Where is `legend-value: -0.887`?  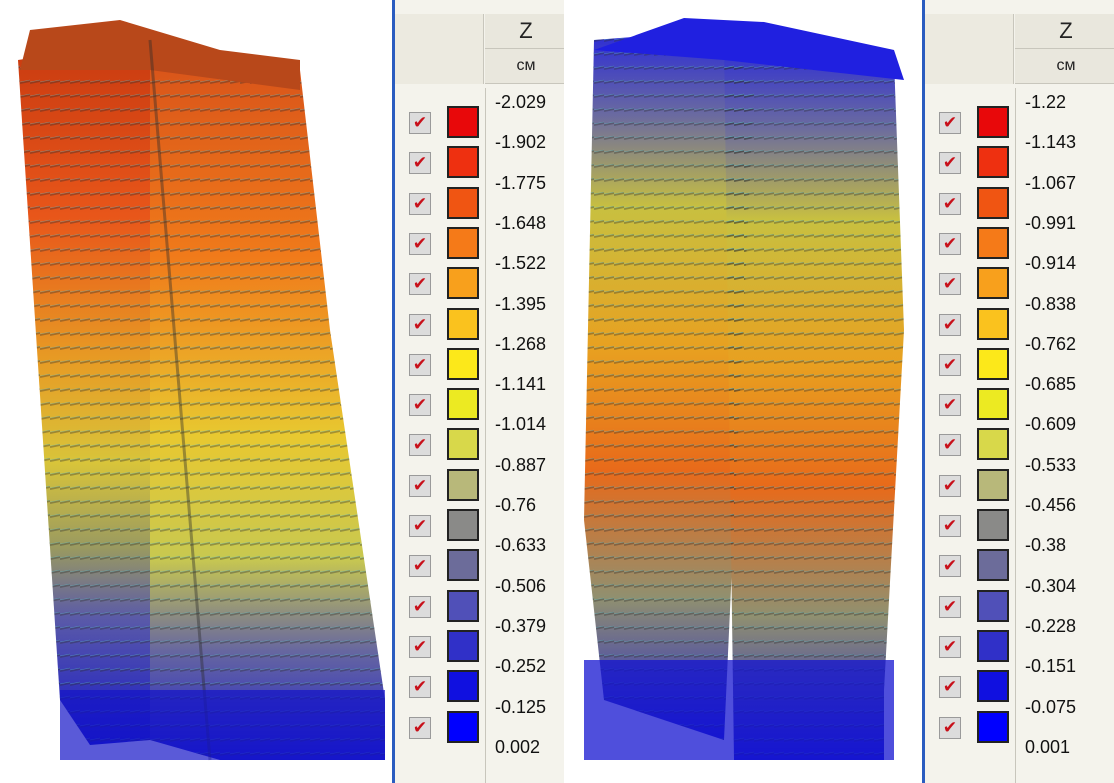
legend-value: -0.887 is located at coordinates (521, 464).